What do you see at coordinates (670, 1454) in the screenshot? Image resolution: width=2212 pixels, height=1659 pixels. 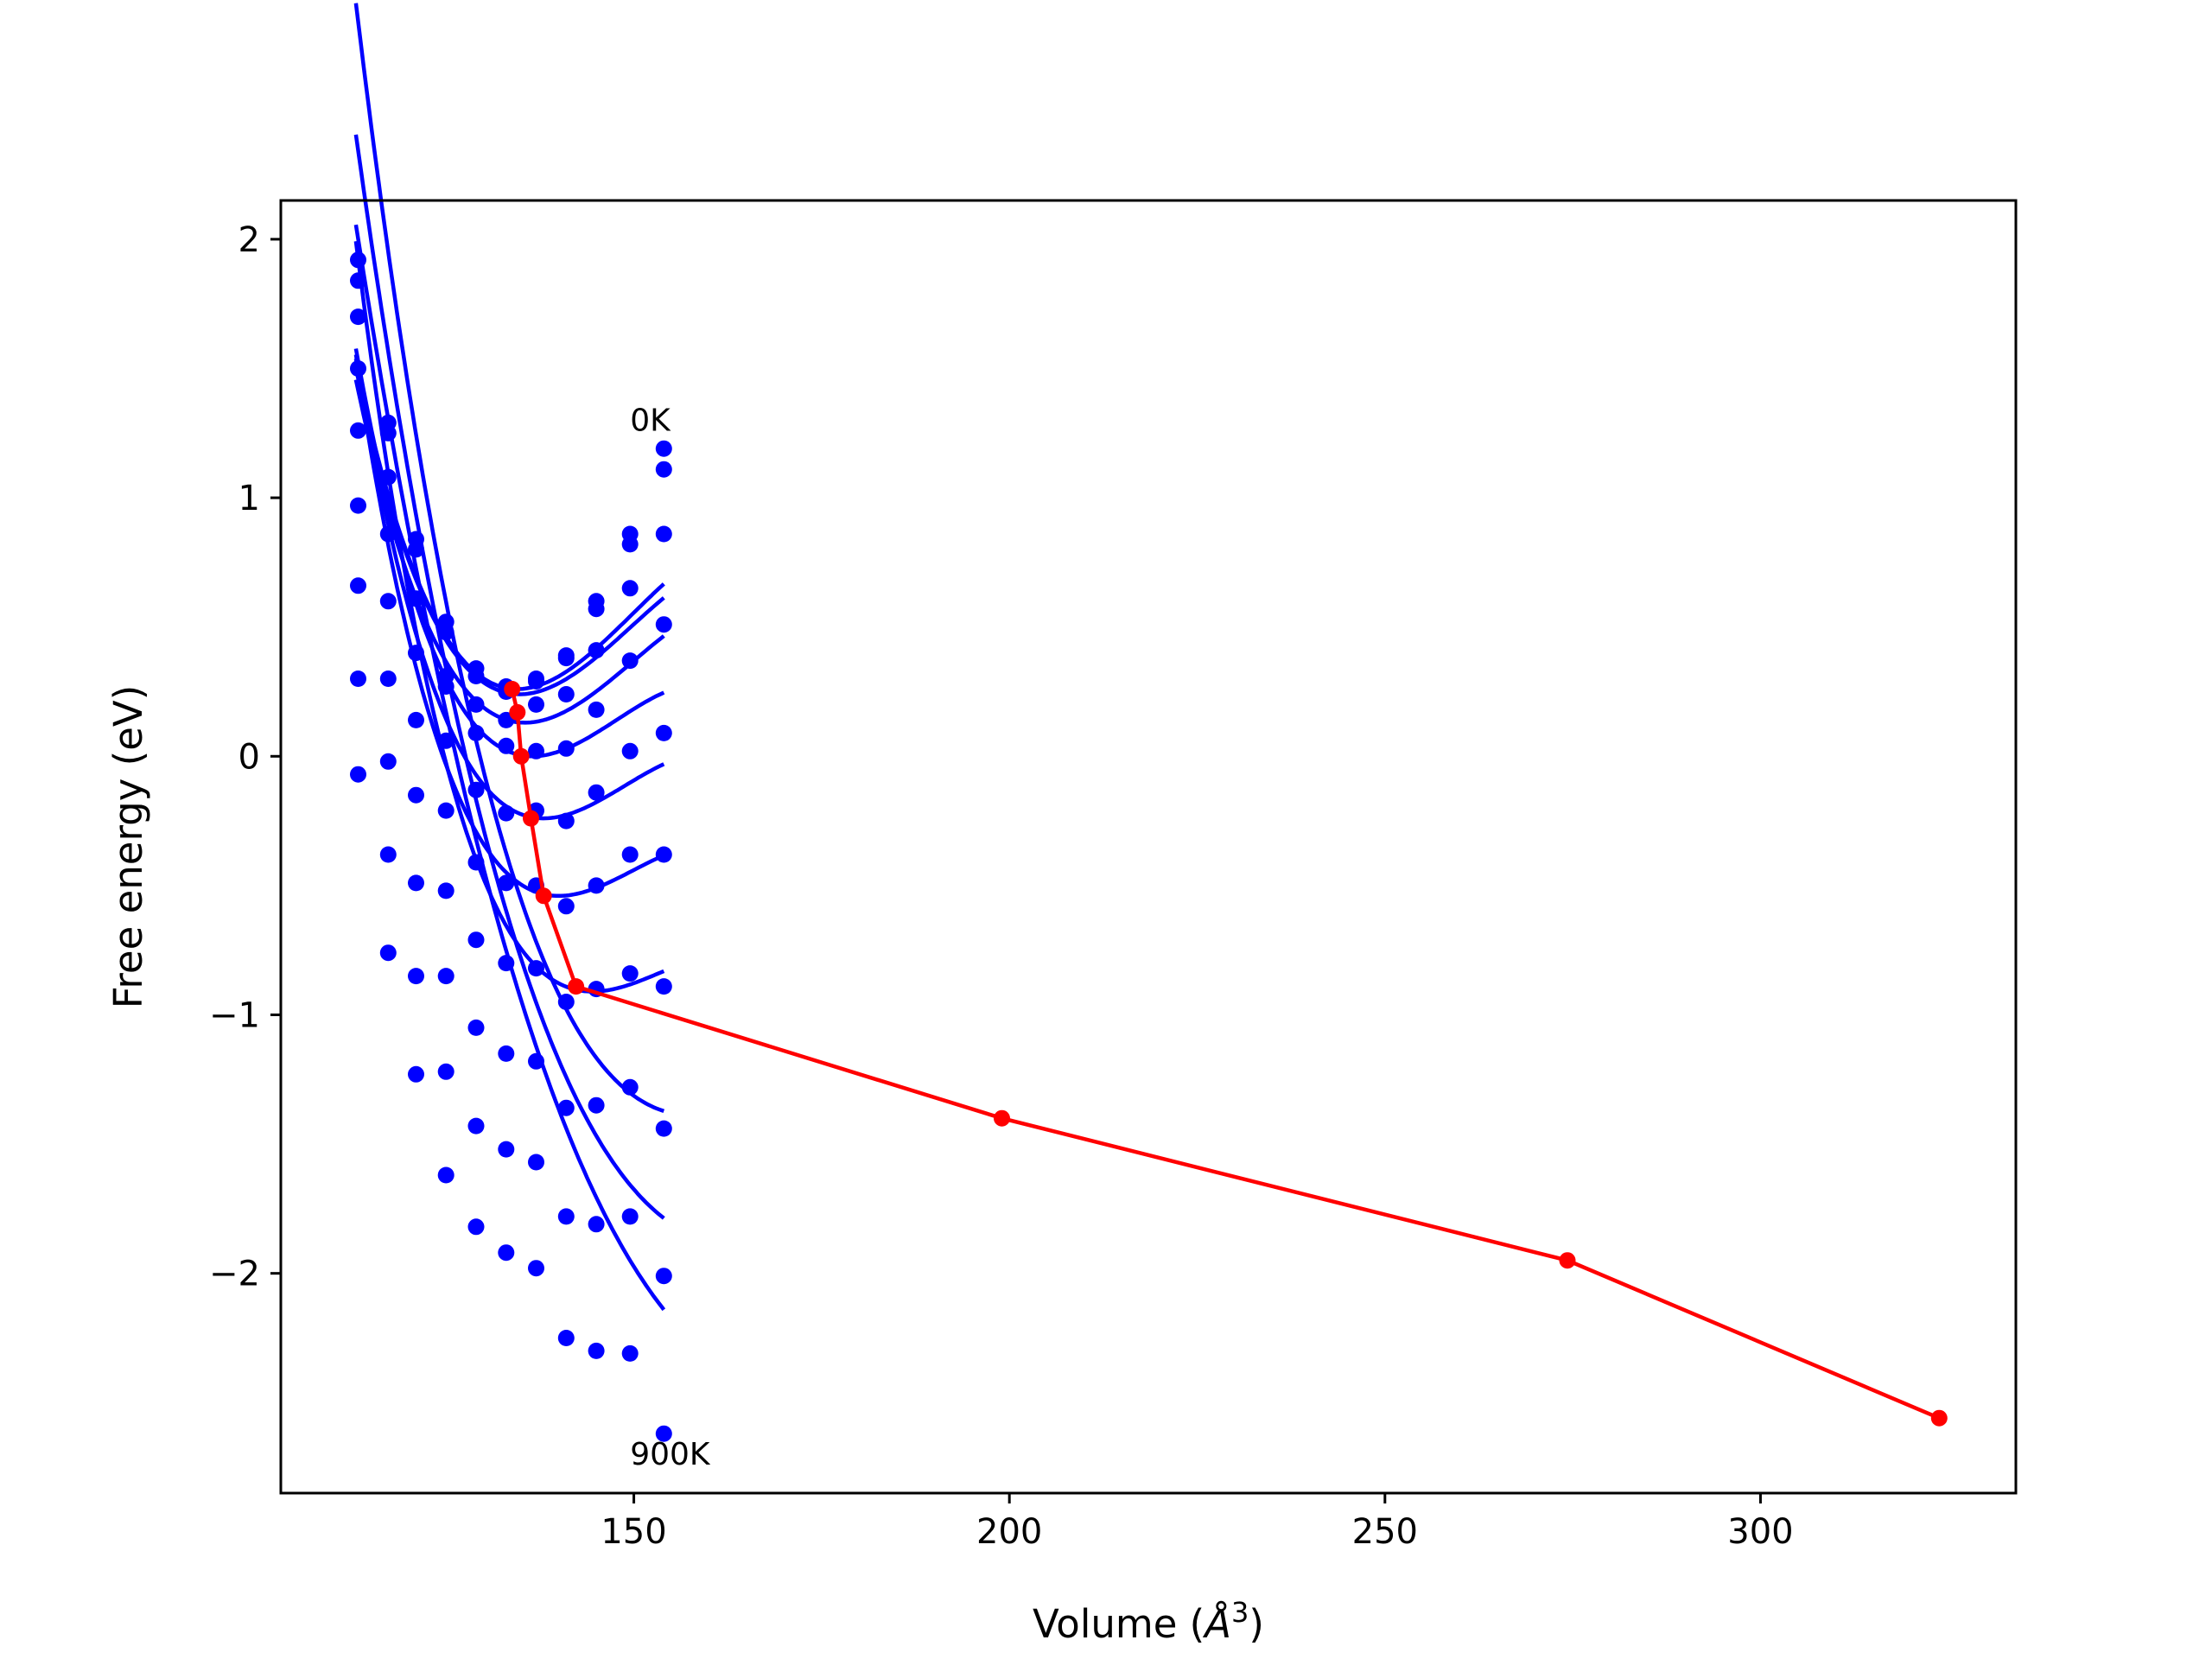 I see `annotation-1: 900K` at bounding box center [670, 1454].